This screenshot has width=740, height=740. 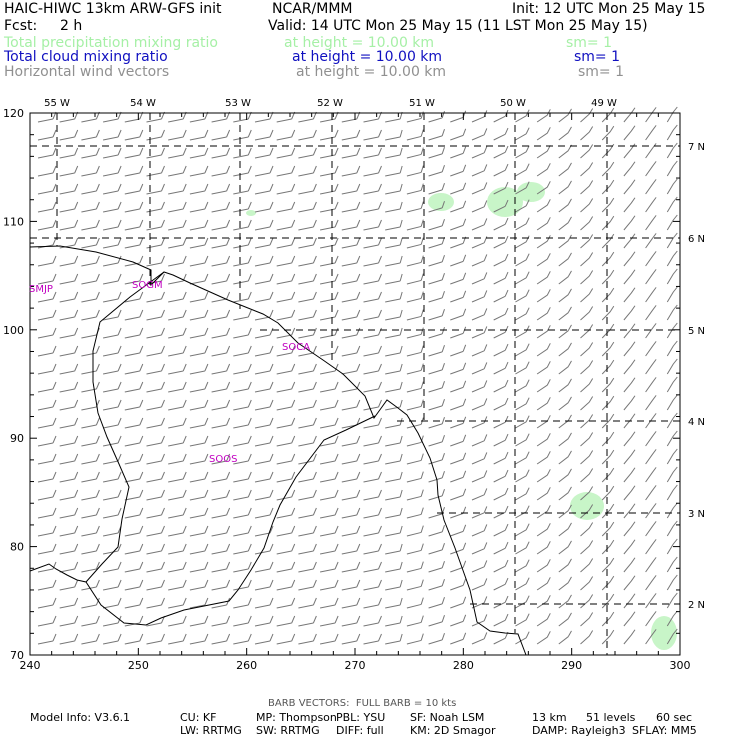 I want to click on y-tick-label: 80, so click(x=17, y=547).